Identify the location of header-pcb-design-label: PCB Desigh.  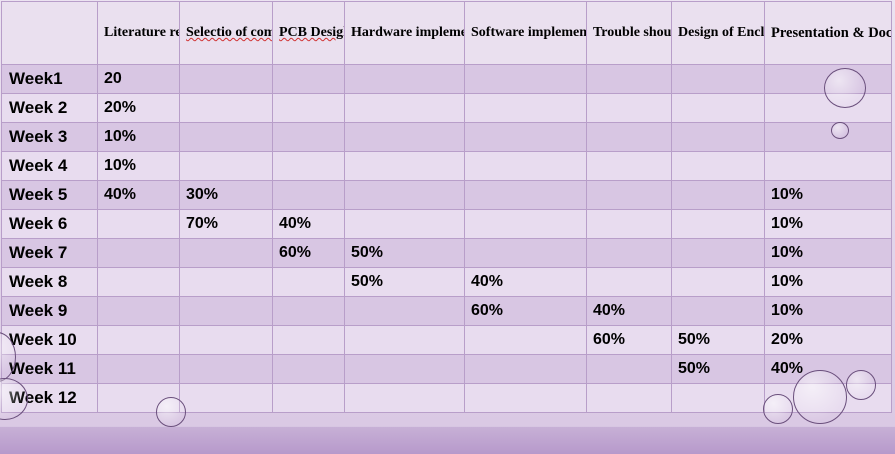
(312, 32).